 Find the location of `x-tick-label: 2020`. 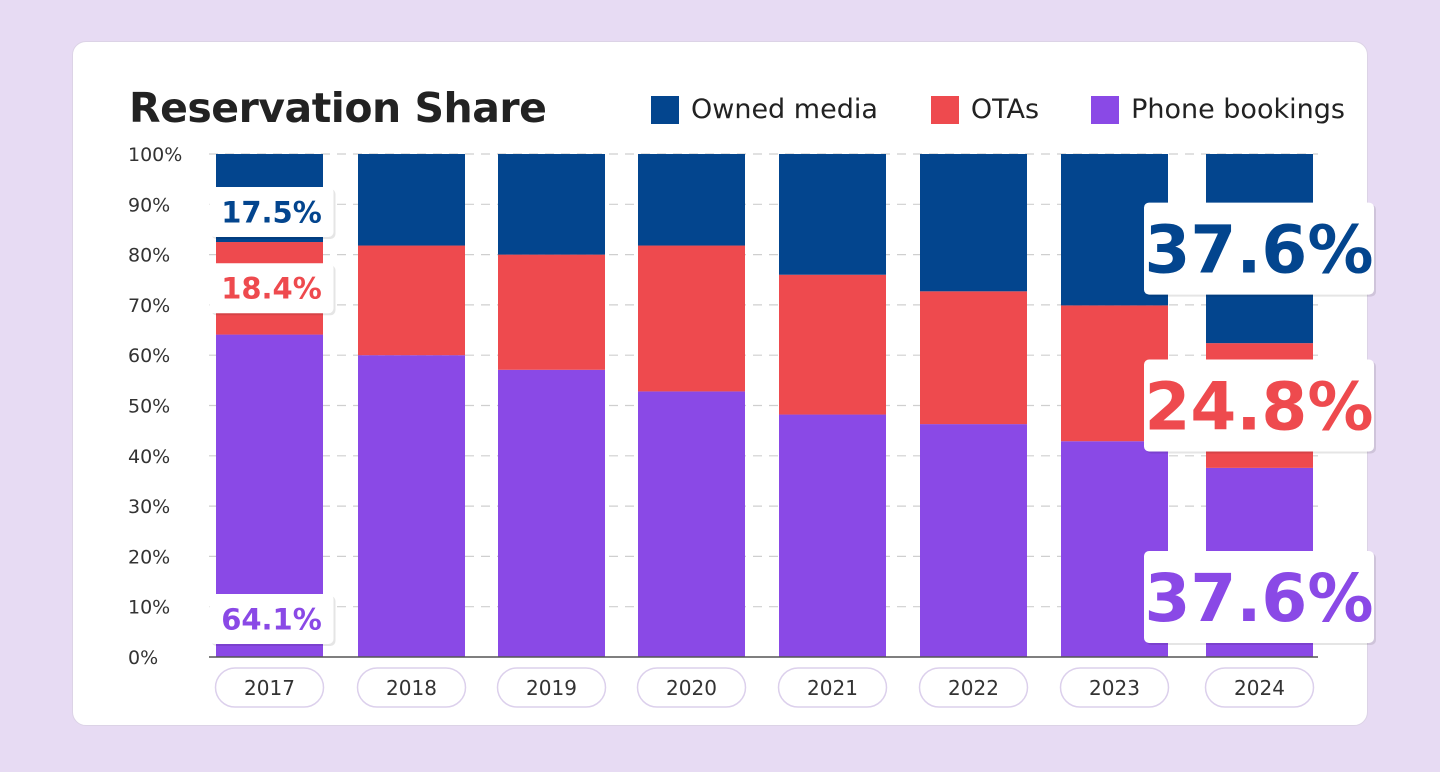

x-tick-label: 2020 is located at coordinates (691, 688).